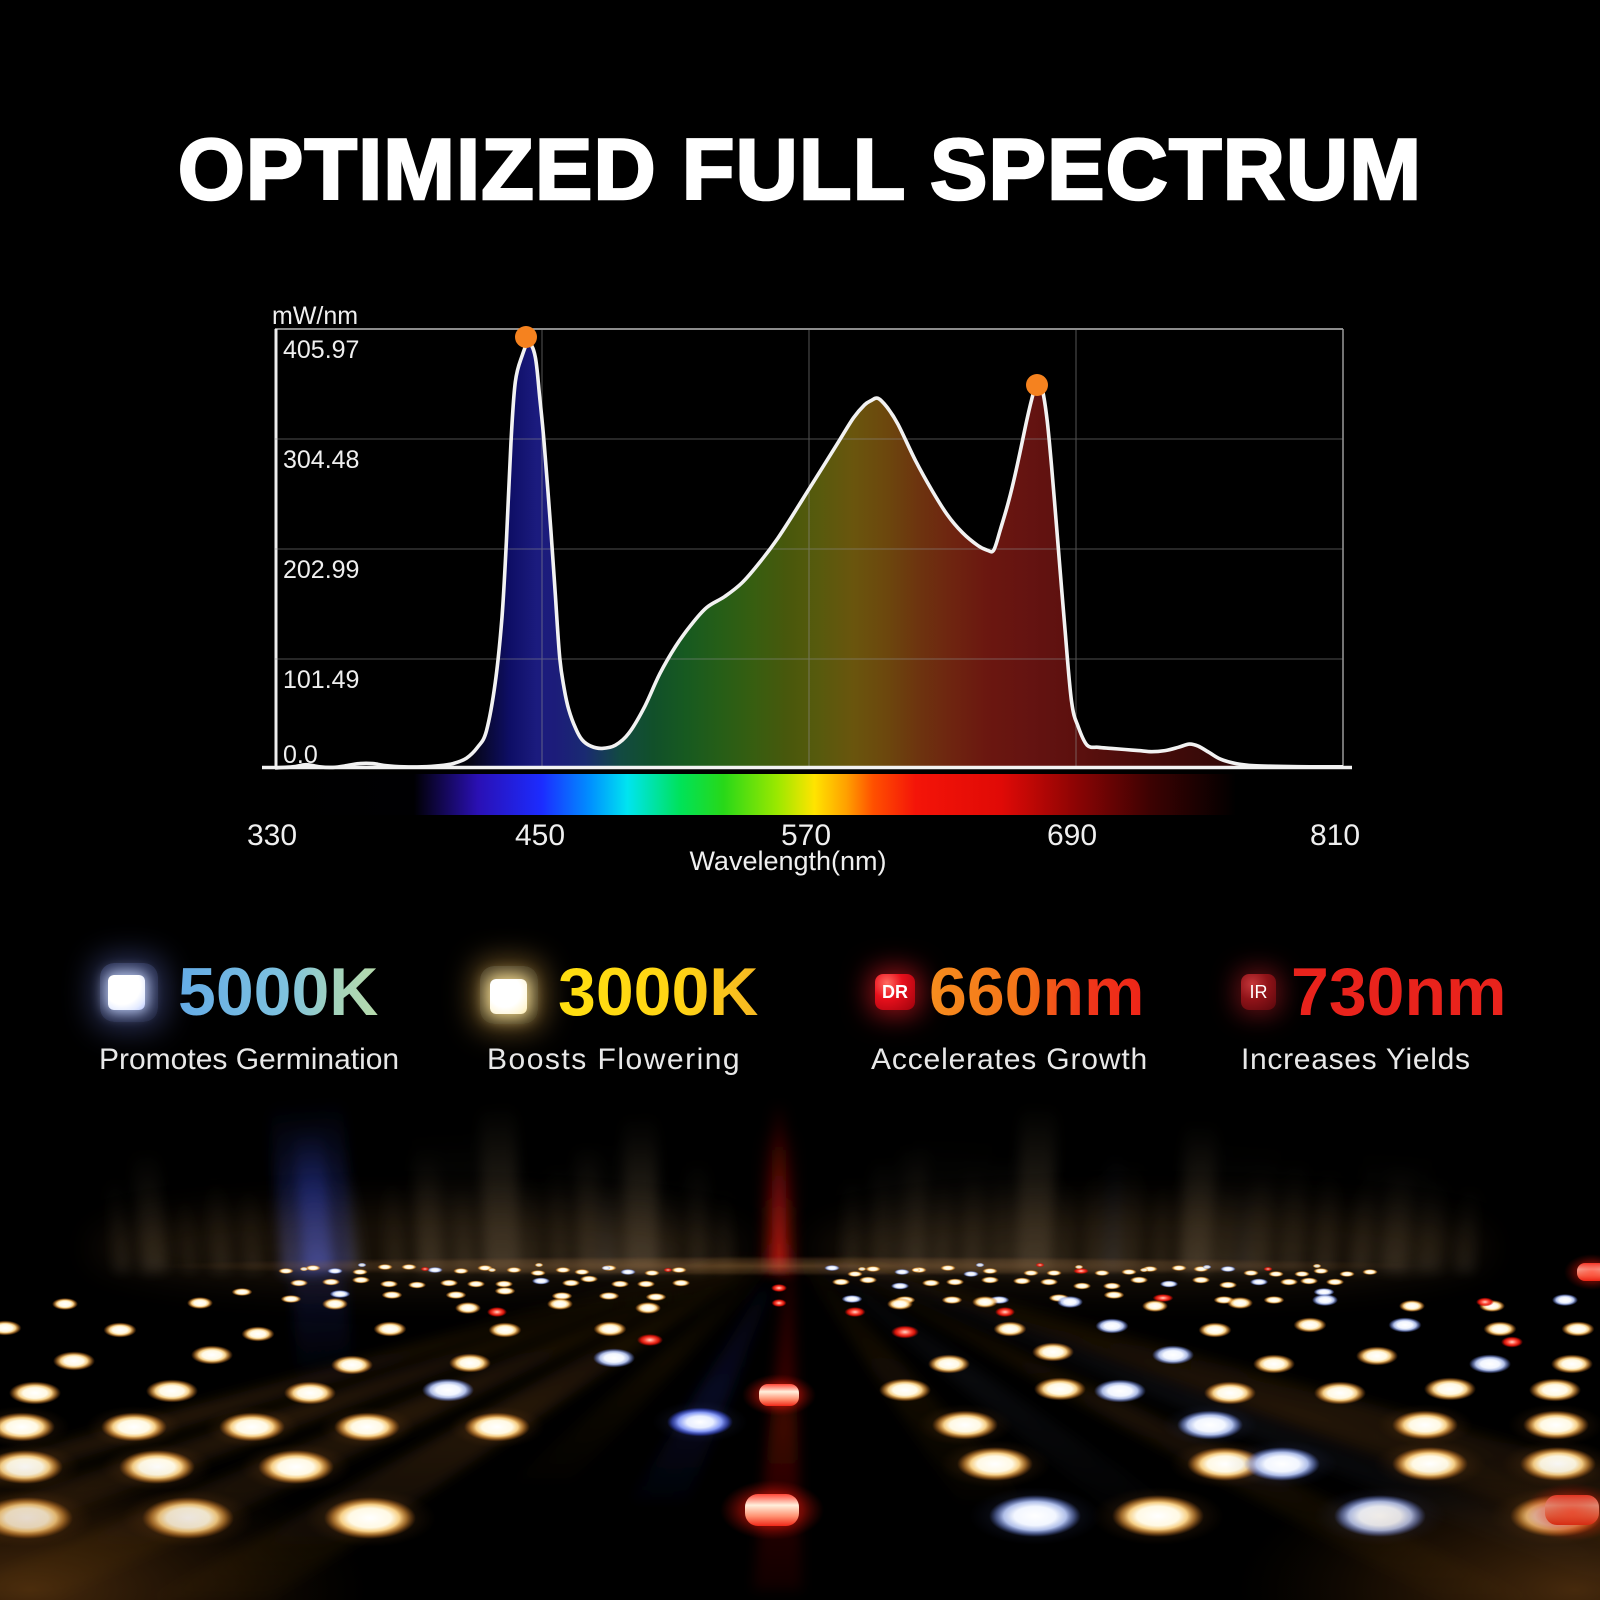 This screenshot has height=1600, width=1600. I want to click on svg-text: 810, so click(1335, 835).